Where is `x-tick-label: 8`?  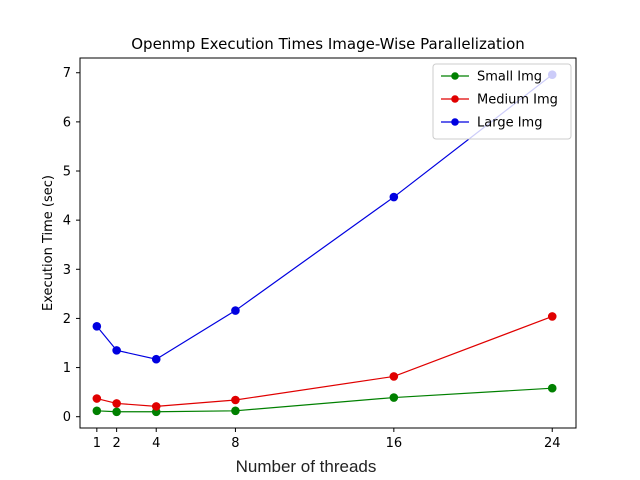 x-tick-label: 8 is located at coordinates (235, 443).